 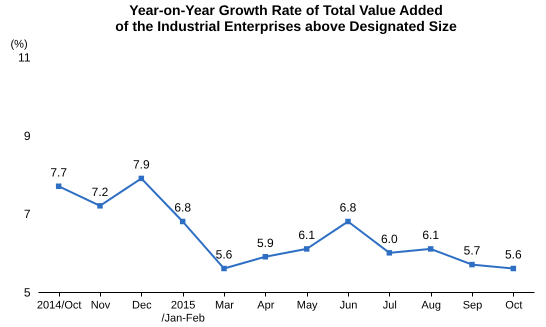 I want to click on x-tick-label: Apr, so click(x=266, y=306).